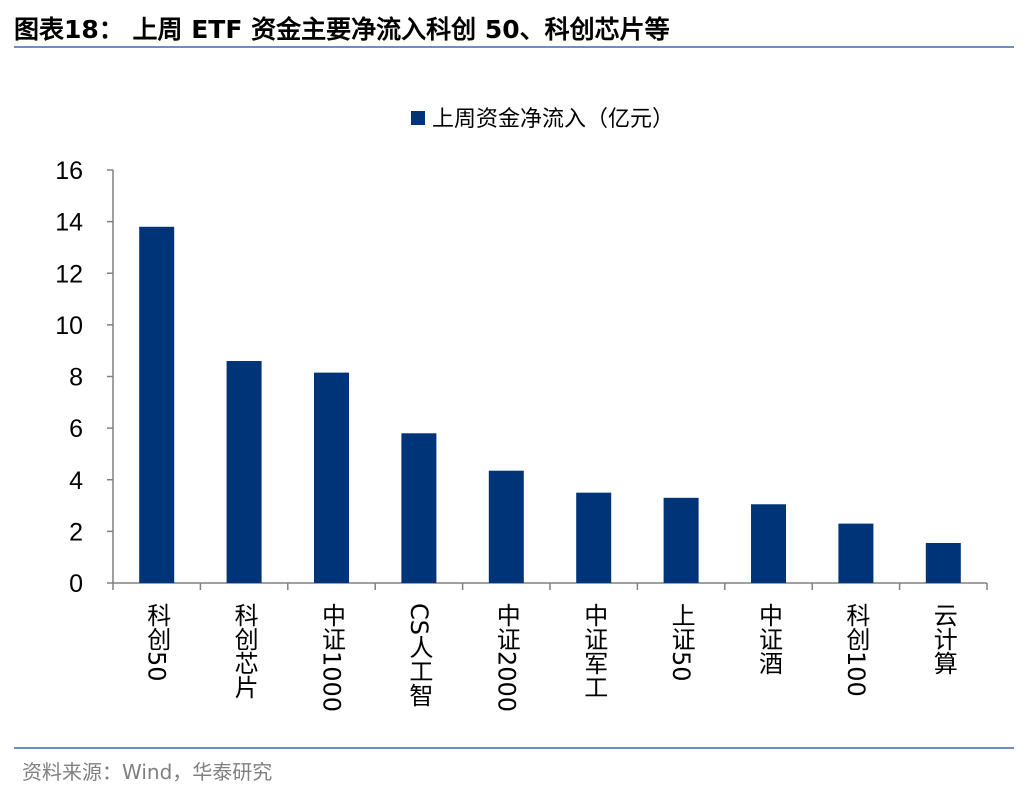  What do you see at coordinates (69, 326) in the screenshot?
I see `y-tick-label: 10` at bounding box center [69, 326].